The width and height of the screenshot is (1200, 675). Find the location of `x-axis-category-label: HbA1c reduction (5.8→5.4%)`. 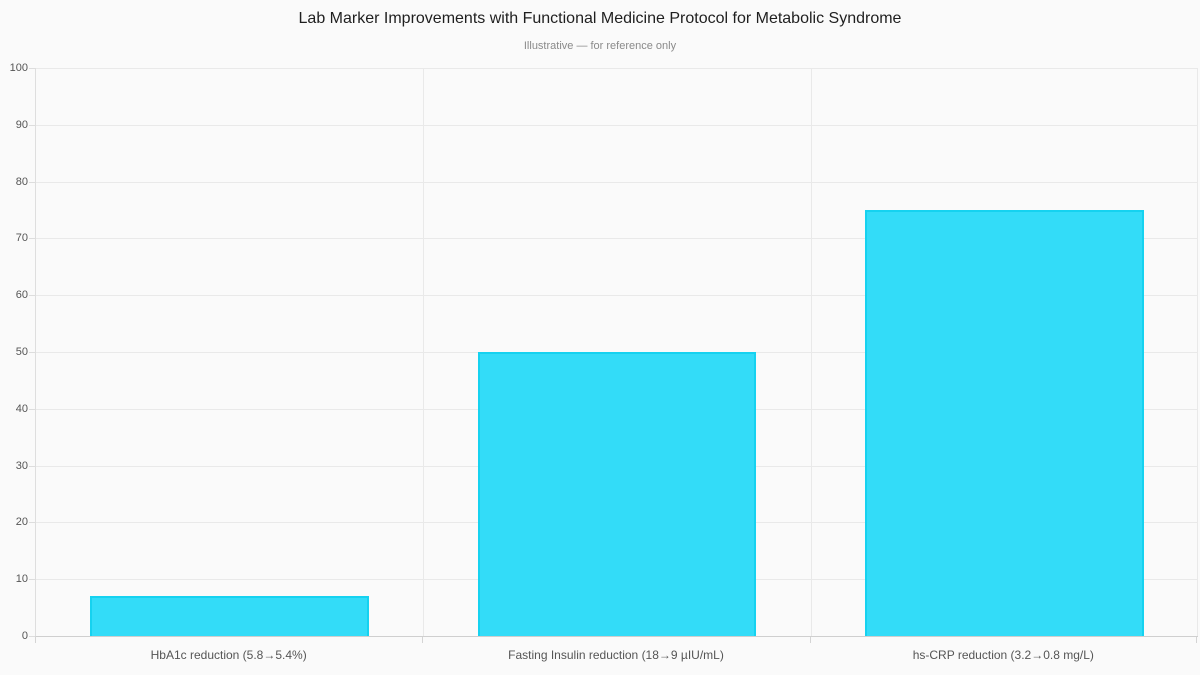

x-axis-category-label: HbA1c reduction (5.8→5.4%) is located at coordinates (228, 655).